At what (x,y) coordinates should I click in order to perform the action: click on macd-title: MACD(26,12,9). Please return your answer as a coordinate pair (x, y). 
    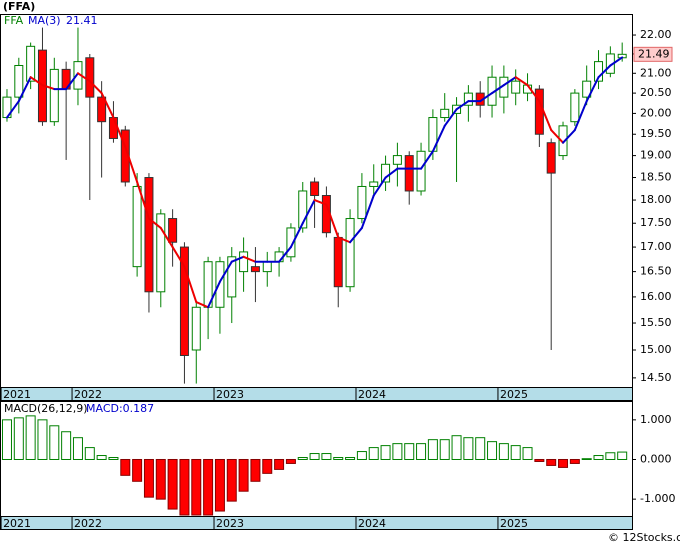
    Looking at the image, I should click on (46, 408).